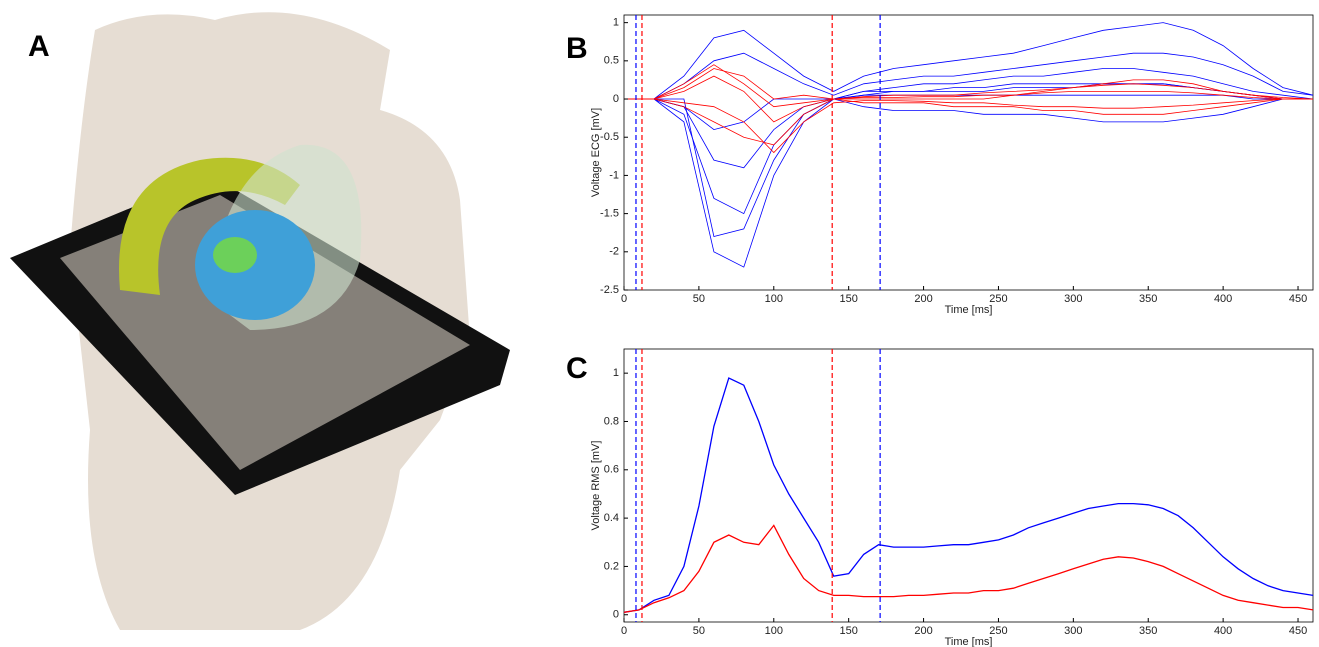 The width and height of the screenshot is (1319, 647). Describe the element at coordinates (611, 61) in the screenshot. I see `y-tick-label: 0.5` at that location.